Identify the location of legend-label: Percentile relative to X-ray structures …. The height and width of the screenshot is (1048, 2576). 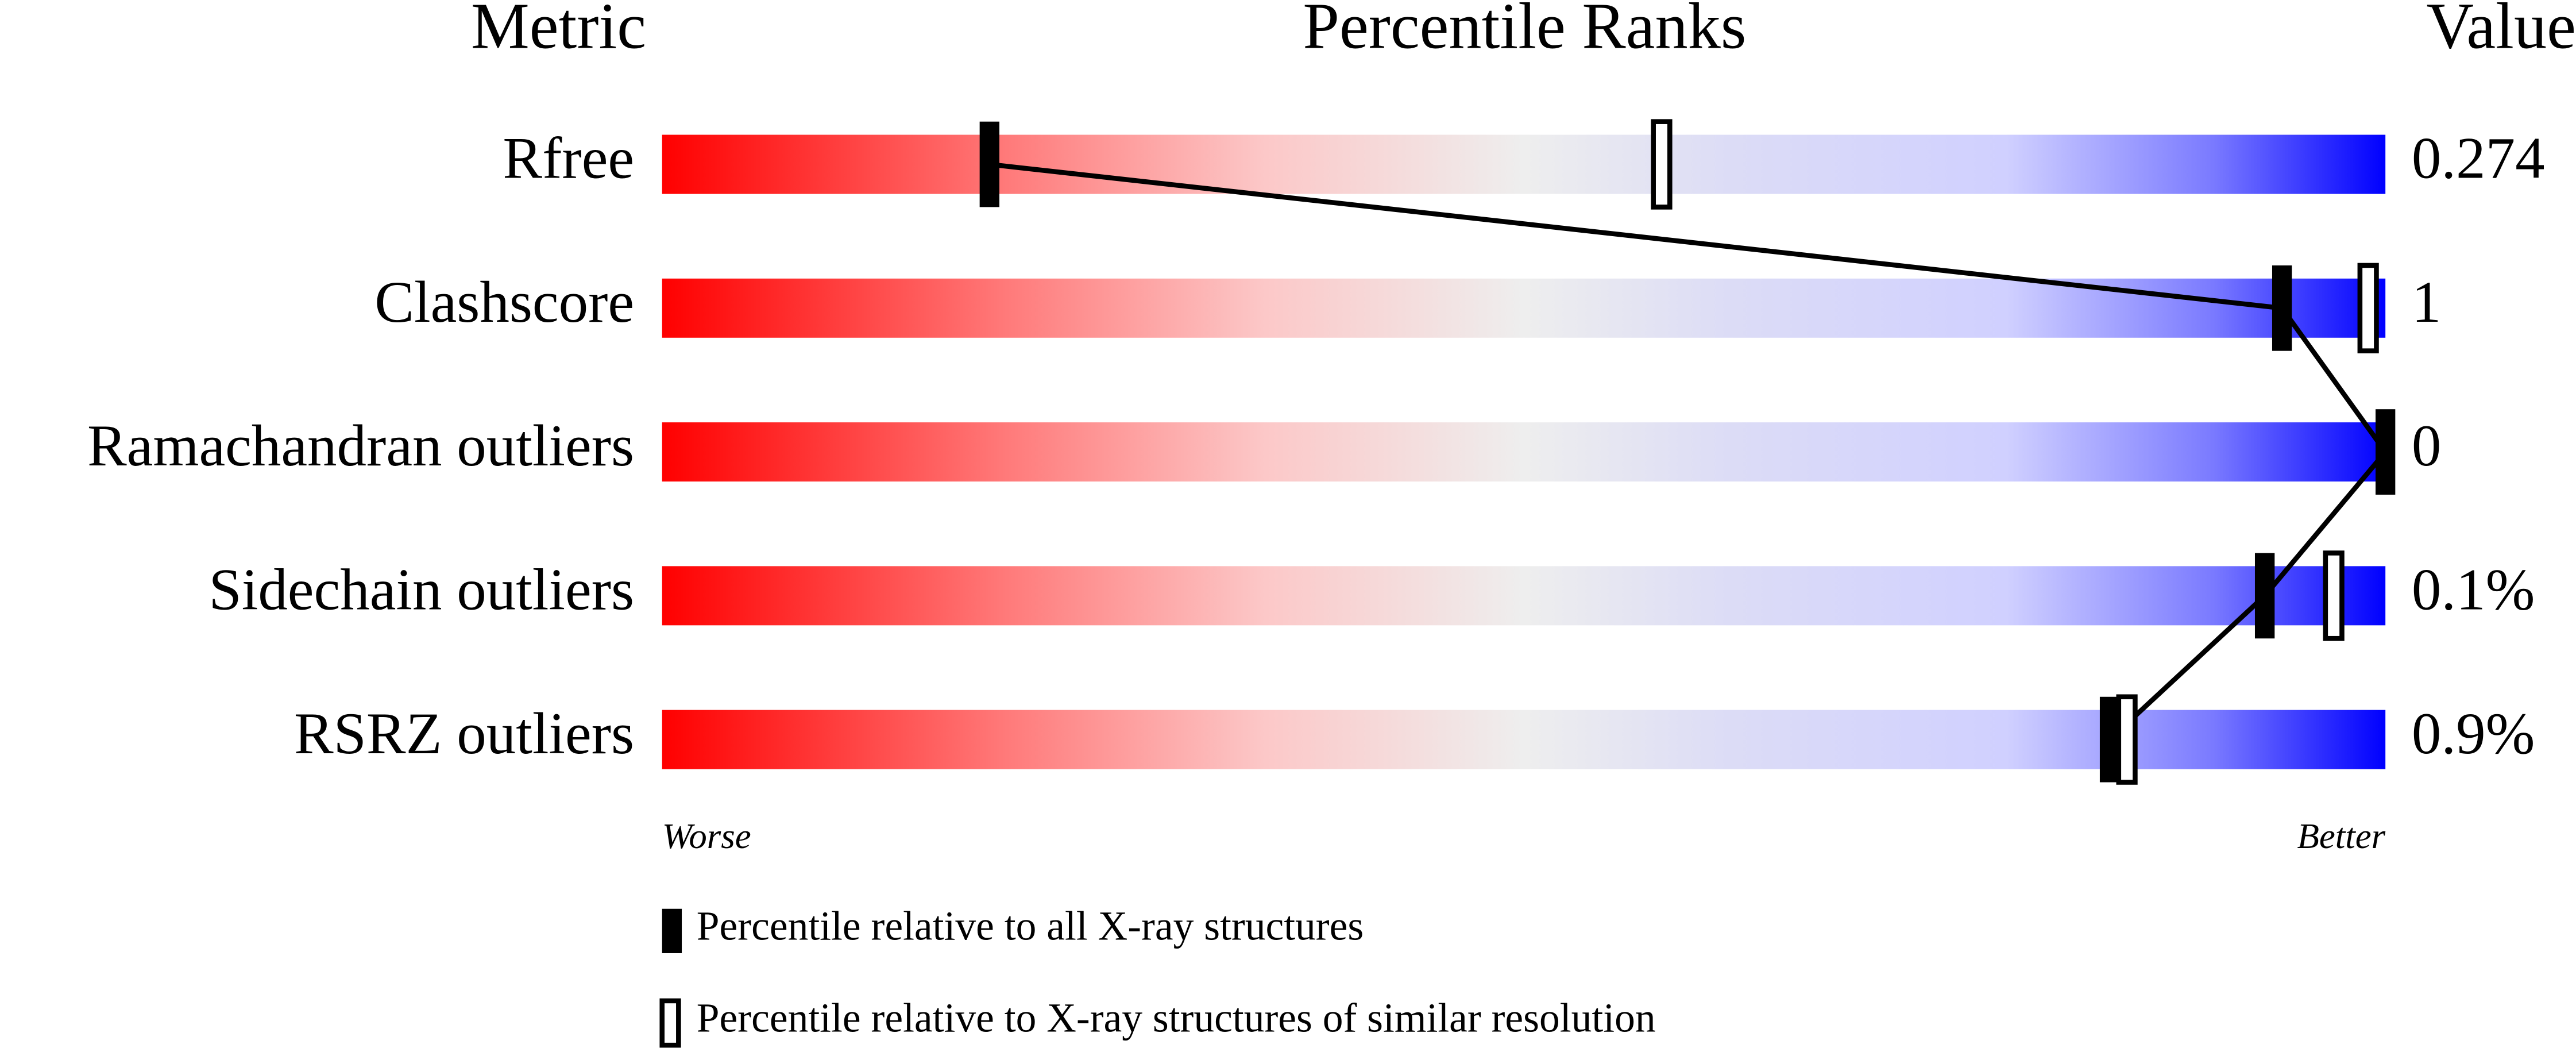
(1176, 1018).